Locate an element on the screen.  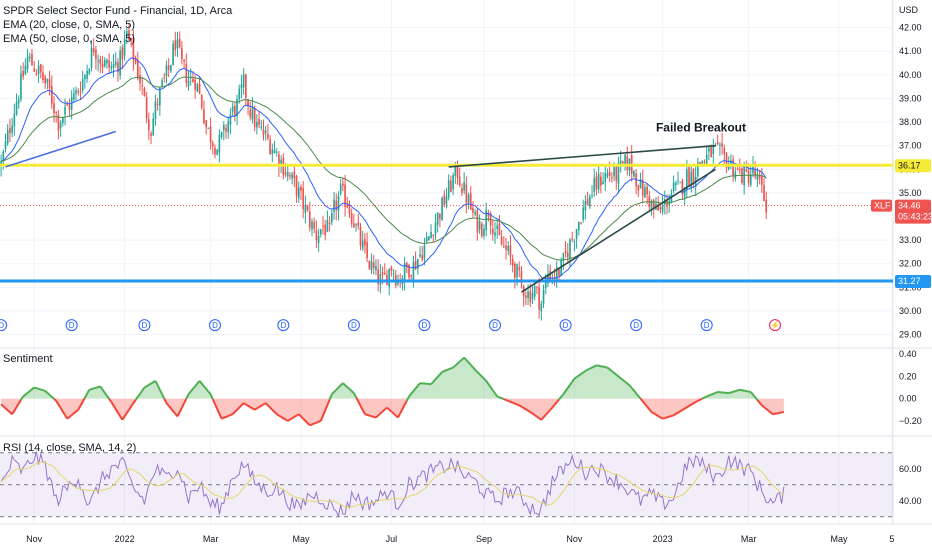
support-price-tag-bg is located at coordinates (913, 281).